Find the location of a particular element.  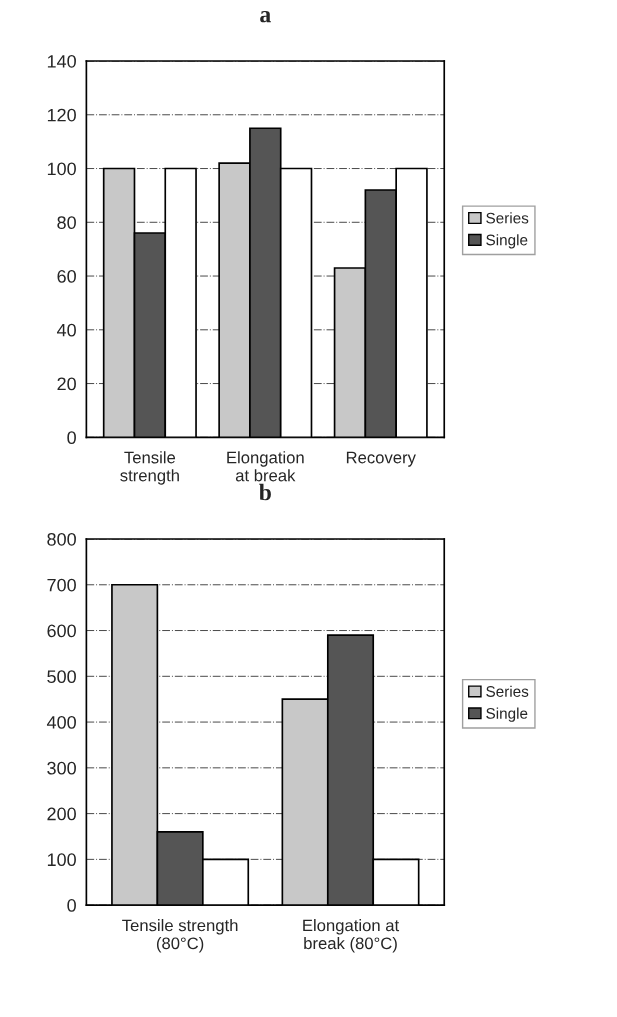

chart-title: a is located at coordinates (265, 17).